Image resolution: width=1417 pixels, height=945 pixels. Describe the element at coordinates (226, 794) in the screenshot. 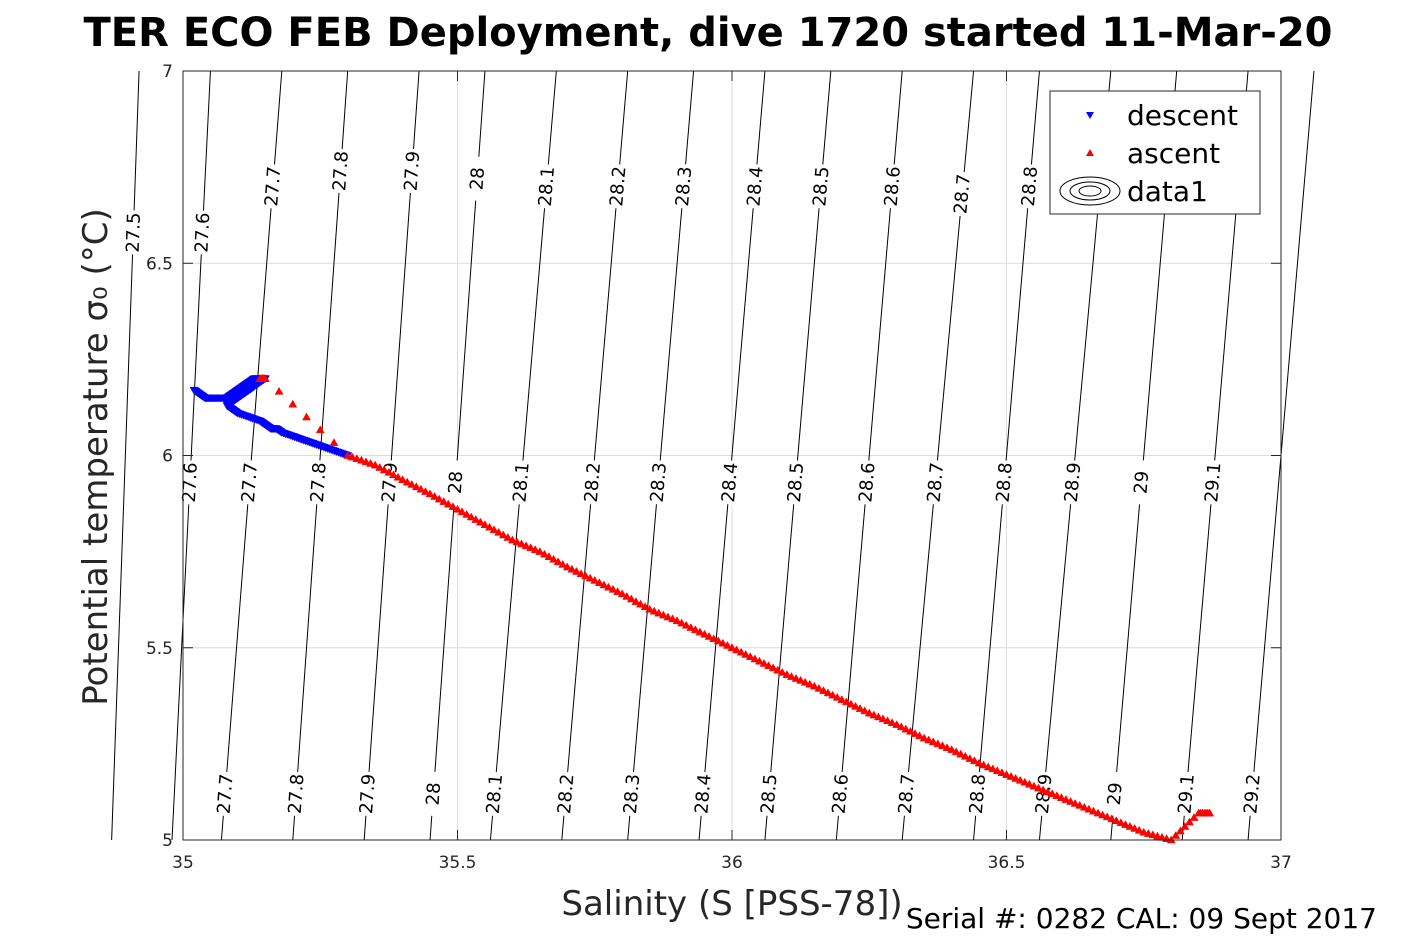

I see `contour-label-27.7: 27.7` at that location.